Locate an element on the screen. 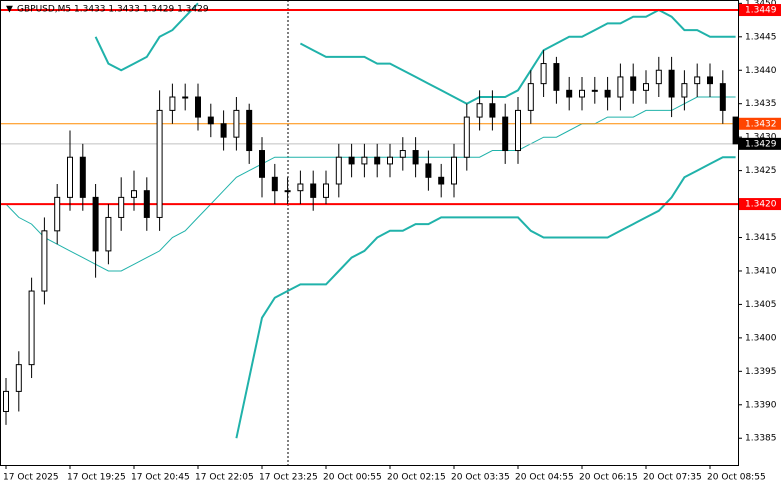 The image size is (781, 489). chart-title: GBPUSD,M5 1.3433 1.3433 1.3429 1.3429 is located at coordinates (113, 10).